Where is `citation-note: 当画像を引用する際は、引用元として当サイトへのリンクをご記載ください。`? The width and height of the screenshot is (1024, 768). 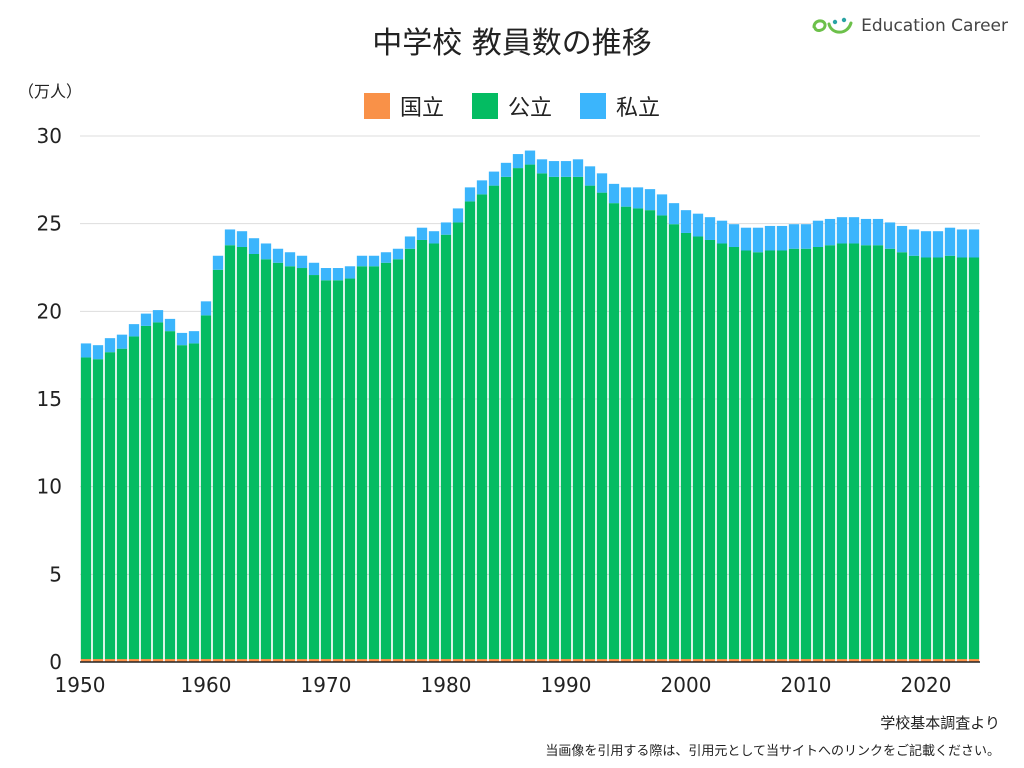
citation-note: 当画像を引用する際は、引用元として当サイトへのリンクをご記載ください。 is located at coordinates (772, 751).